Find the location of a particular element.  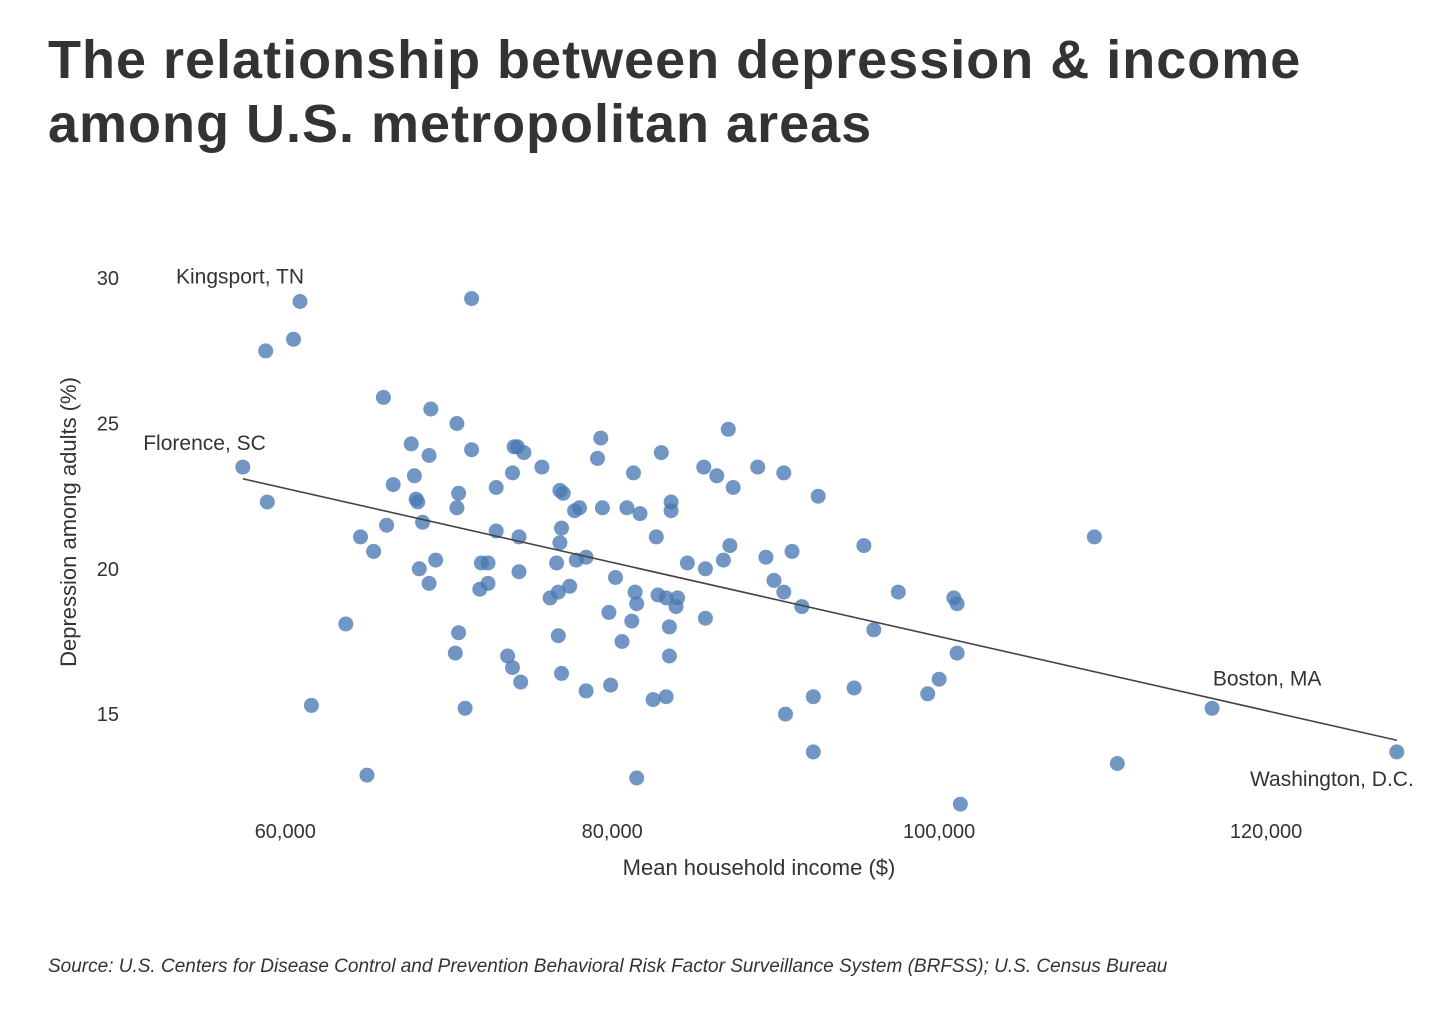

x-tick-label: 80,000 is located at coordinates (612, 832).